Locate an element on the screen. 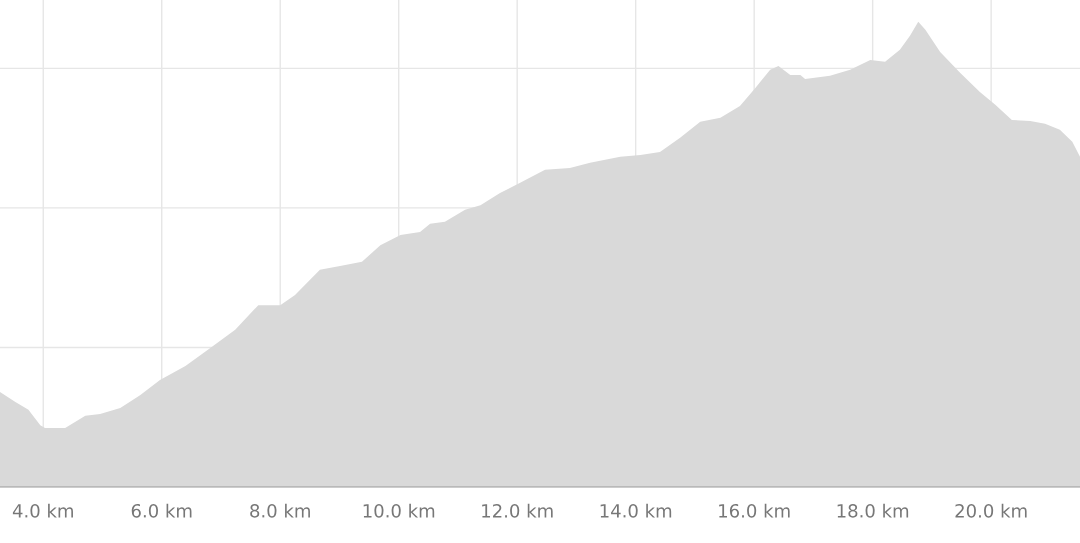 The height and width of the screenshot is (543, 1080). x-tick-label: 10.0 km is located at coordinates (399, 510).